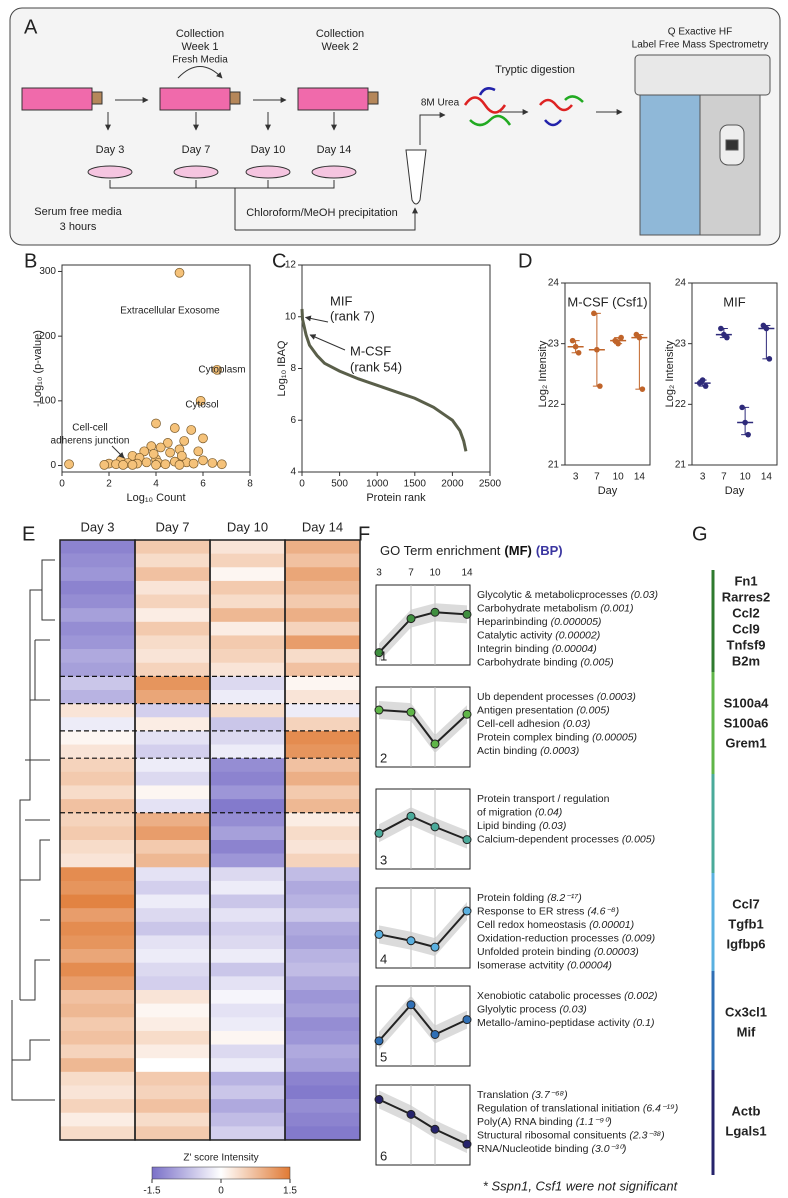 The width and height of the screenshot is (788, 1198). I want to click on term-p: (0.00004), so click(589, 965).